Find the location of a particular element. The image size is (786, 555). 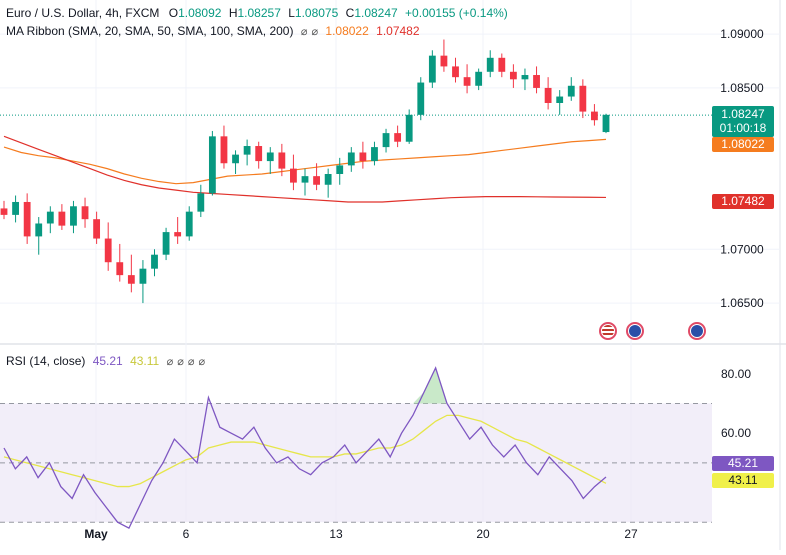

price-tick-label: 1.08500 is located at coordinates (742, 88).